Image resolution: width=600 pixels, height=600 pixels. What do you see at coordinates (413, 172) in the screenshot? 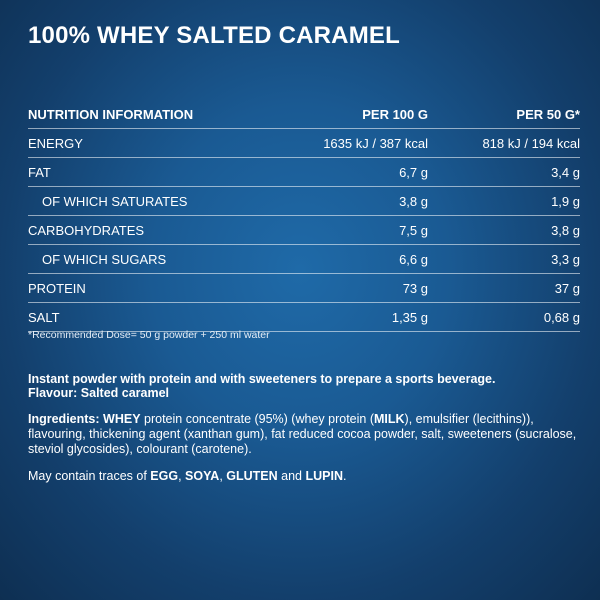
I see `row-per-100g: 6,7 g` at bounding box center [413, 172].